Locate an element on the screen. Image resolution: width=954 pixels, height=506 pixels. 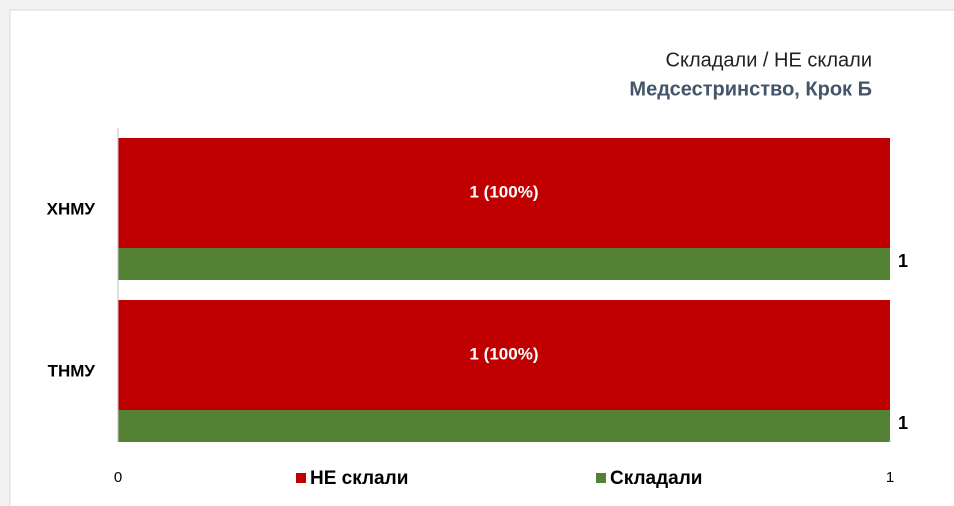
legend-label: Складали is located at coordinates (656, 478).